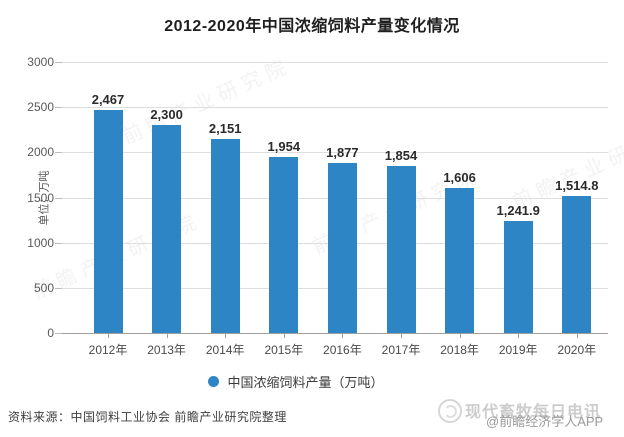 The height and width of the screenshot is (437, 624). I want to click on legend-circle-marker-icon, so click(214, 381).